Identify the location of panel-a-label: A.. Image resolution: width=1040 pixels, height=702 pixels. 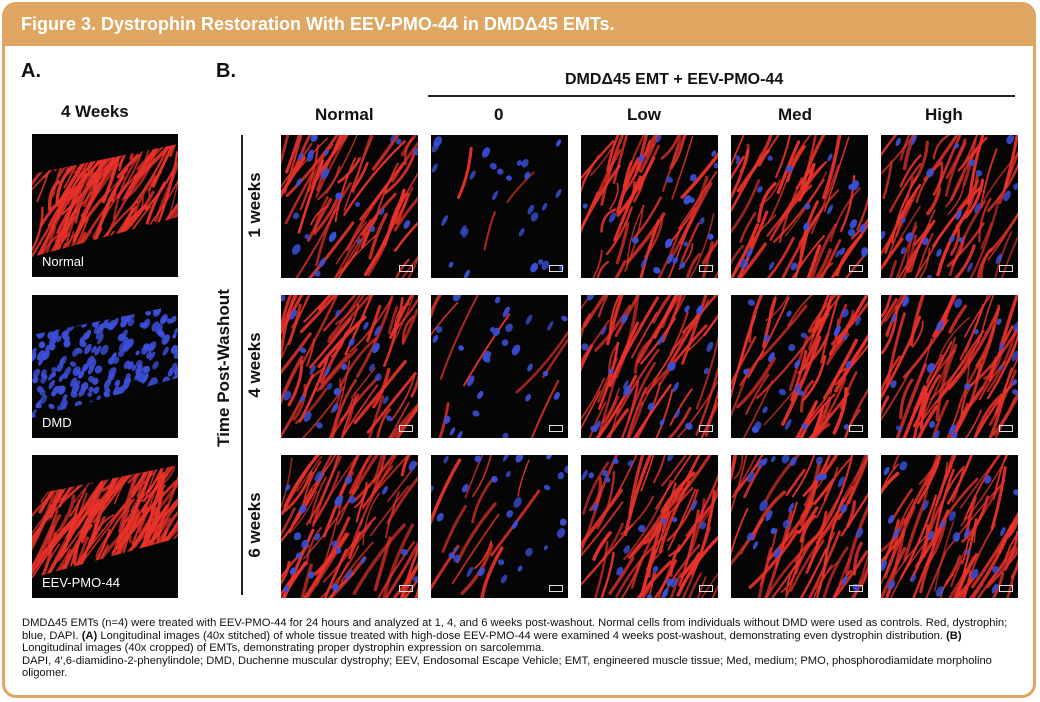
(31, 71).